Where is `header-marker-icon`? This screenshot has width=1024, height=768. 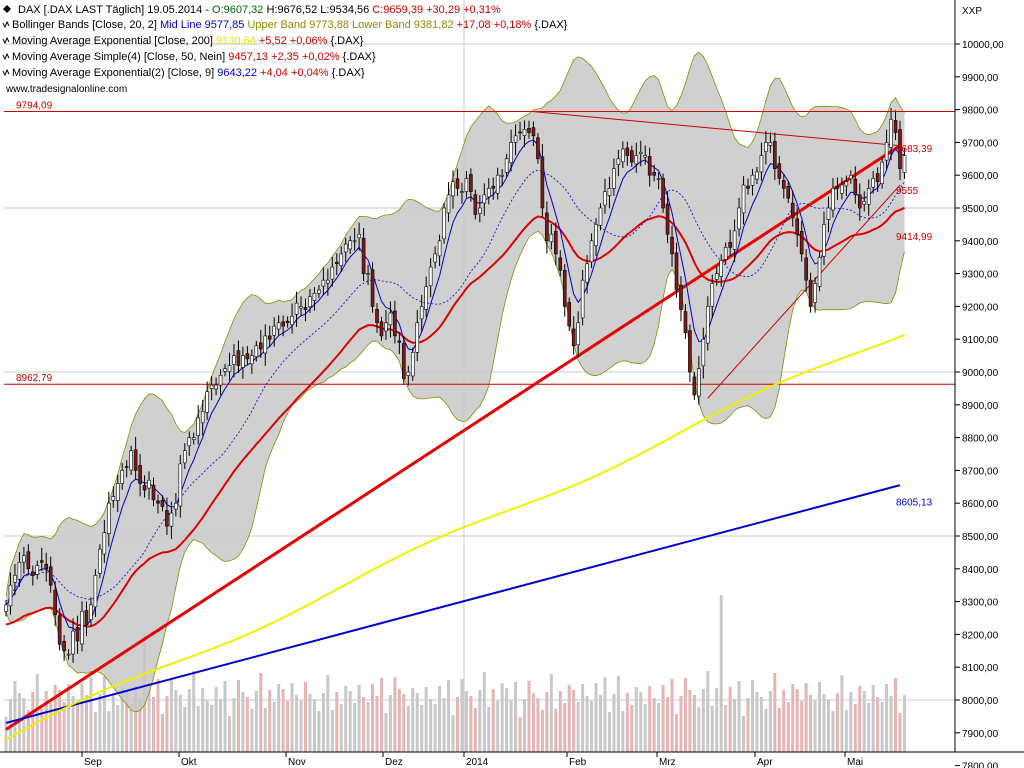
header-marker-icon is located at coordinates (7, 9).